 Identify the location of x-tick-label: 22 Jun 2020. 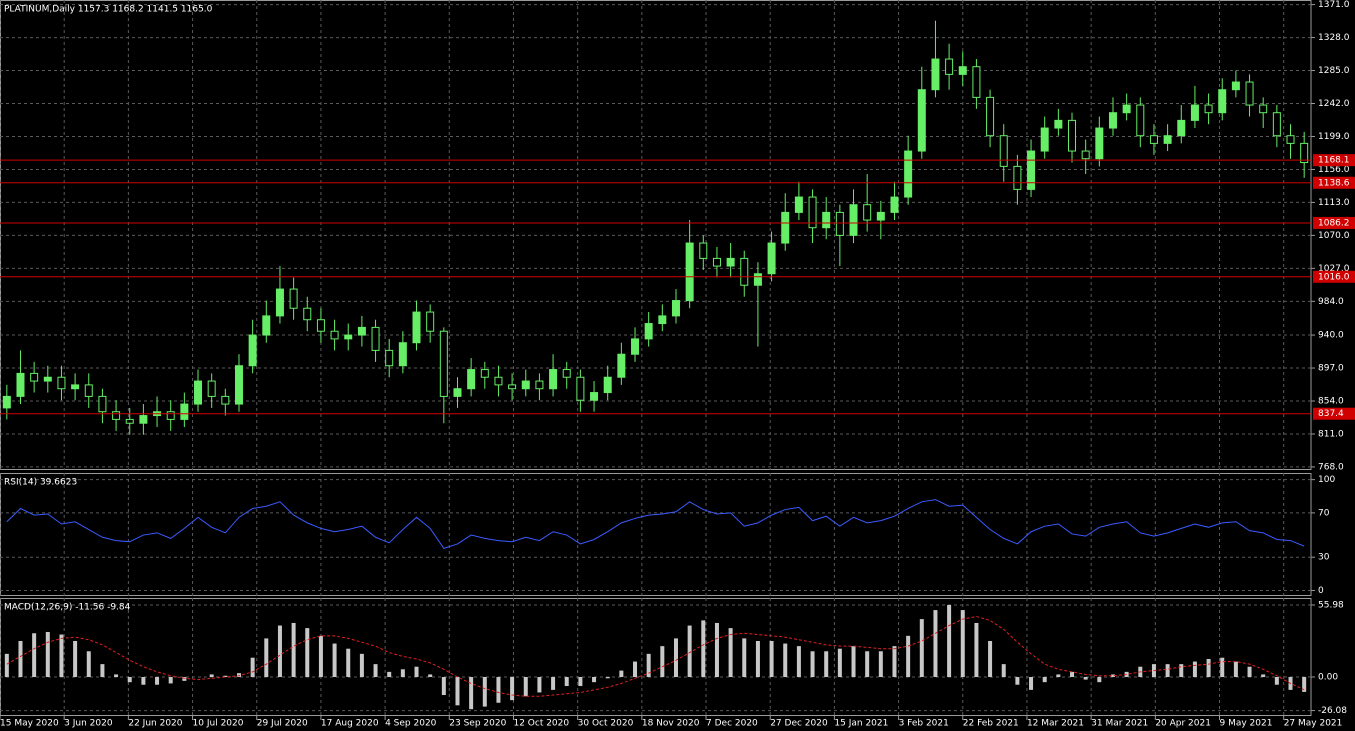
(155, 724).